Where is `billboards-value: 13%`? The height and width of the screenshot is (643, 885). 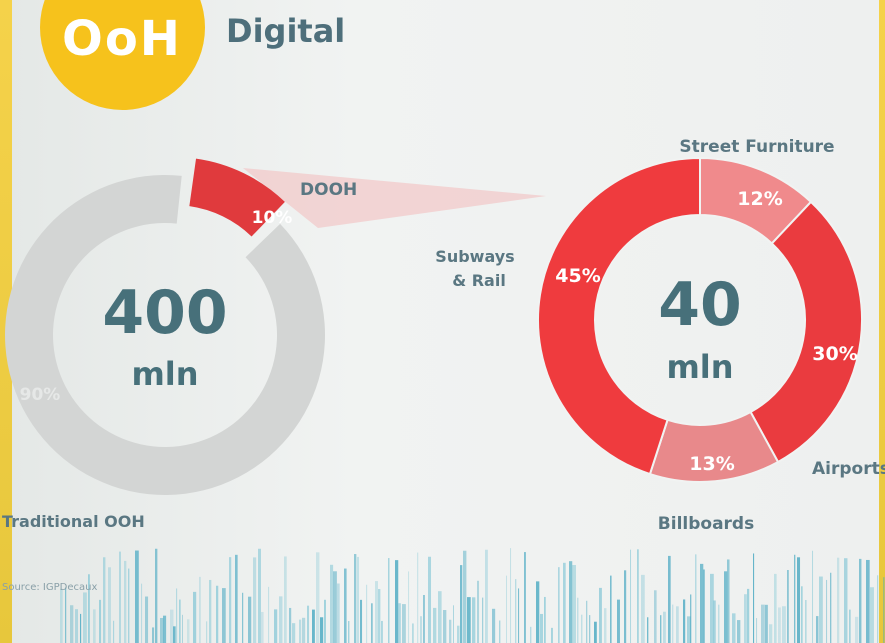
billboards-value: 13% is located at coordinates (711, 464).